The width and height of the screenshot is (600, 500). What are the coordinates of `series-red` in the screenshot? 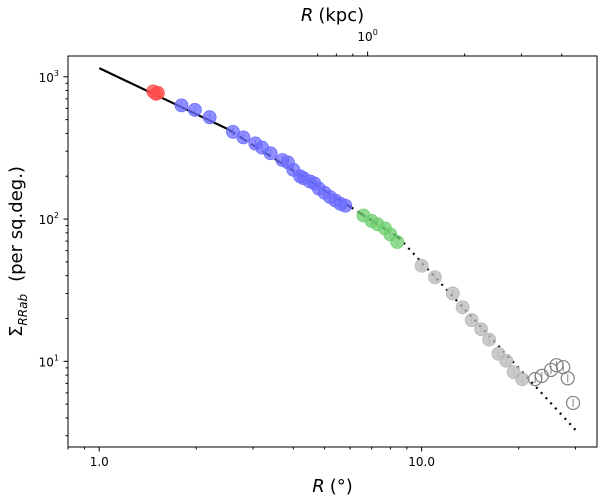 It's located at (155, 92).